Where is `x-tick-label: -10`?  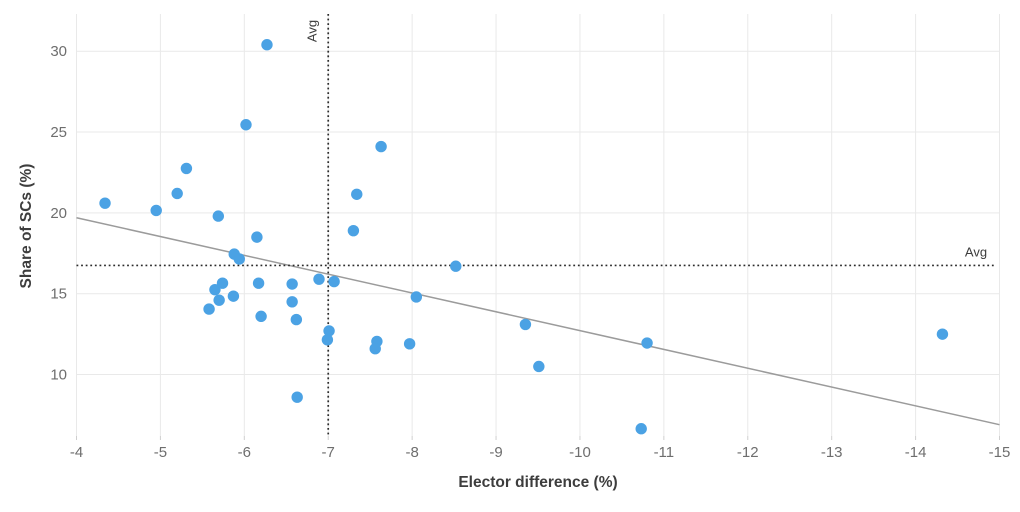 x-tick-label: -10 is located at coordinates (580, 452).